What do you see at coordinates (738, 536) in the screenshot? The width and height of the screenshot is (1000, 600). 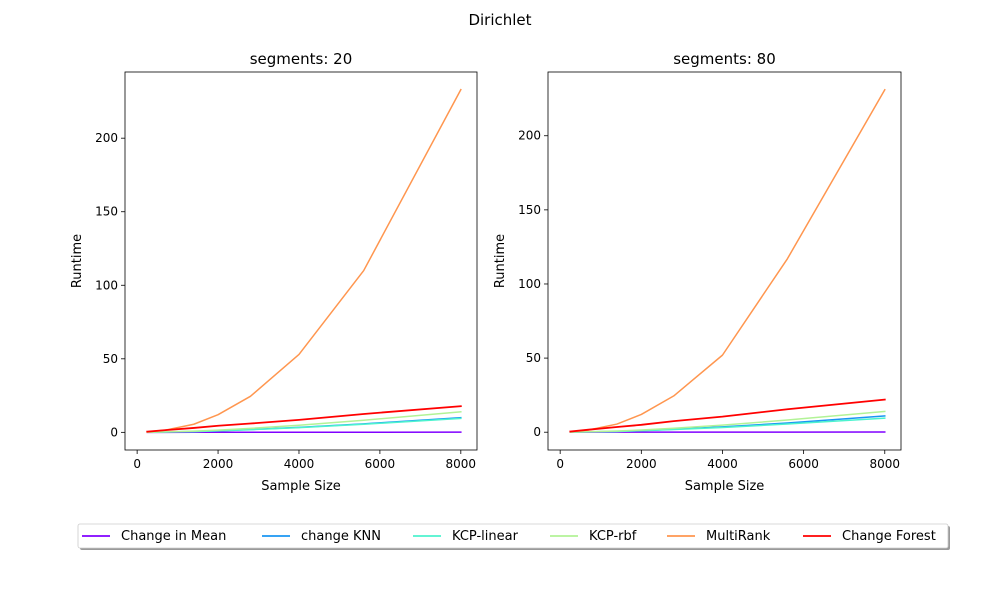 I see `legend-label: MultiRank` at bounding box center [738, 536].